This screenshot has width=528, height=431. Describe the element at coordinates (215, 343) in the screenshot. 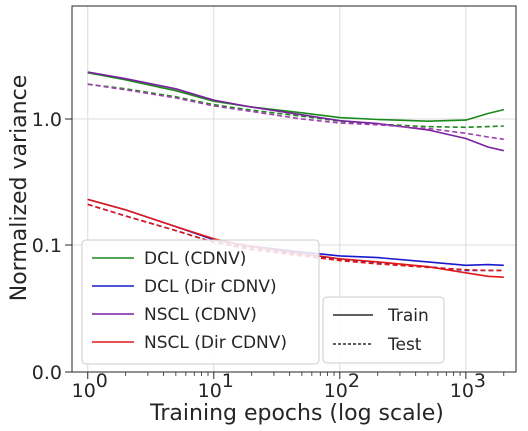

I see `legend-label: NSCL (Dir CDNV)` at that location.